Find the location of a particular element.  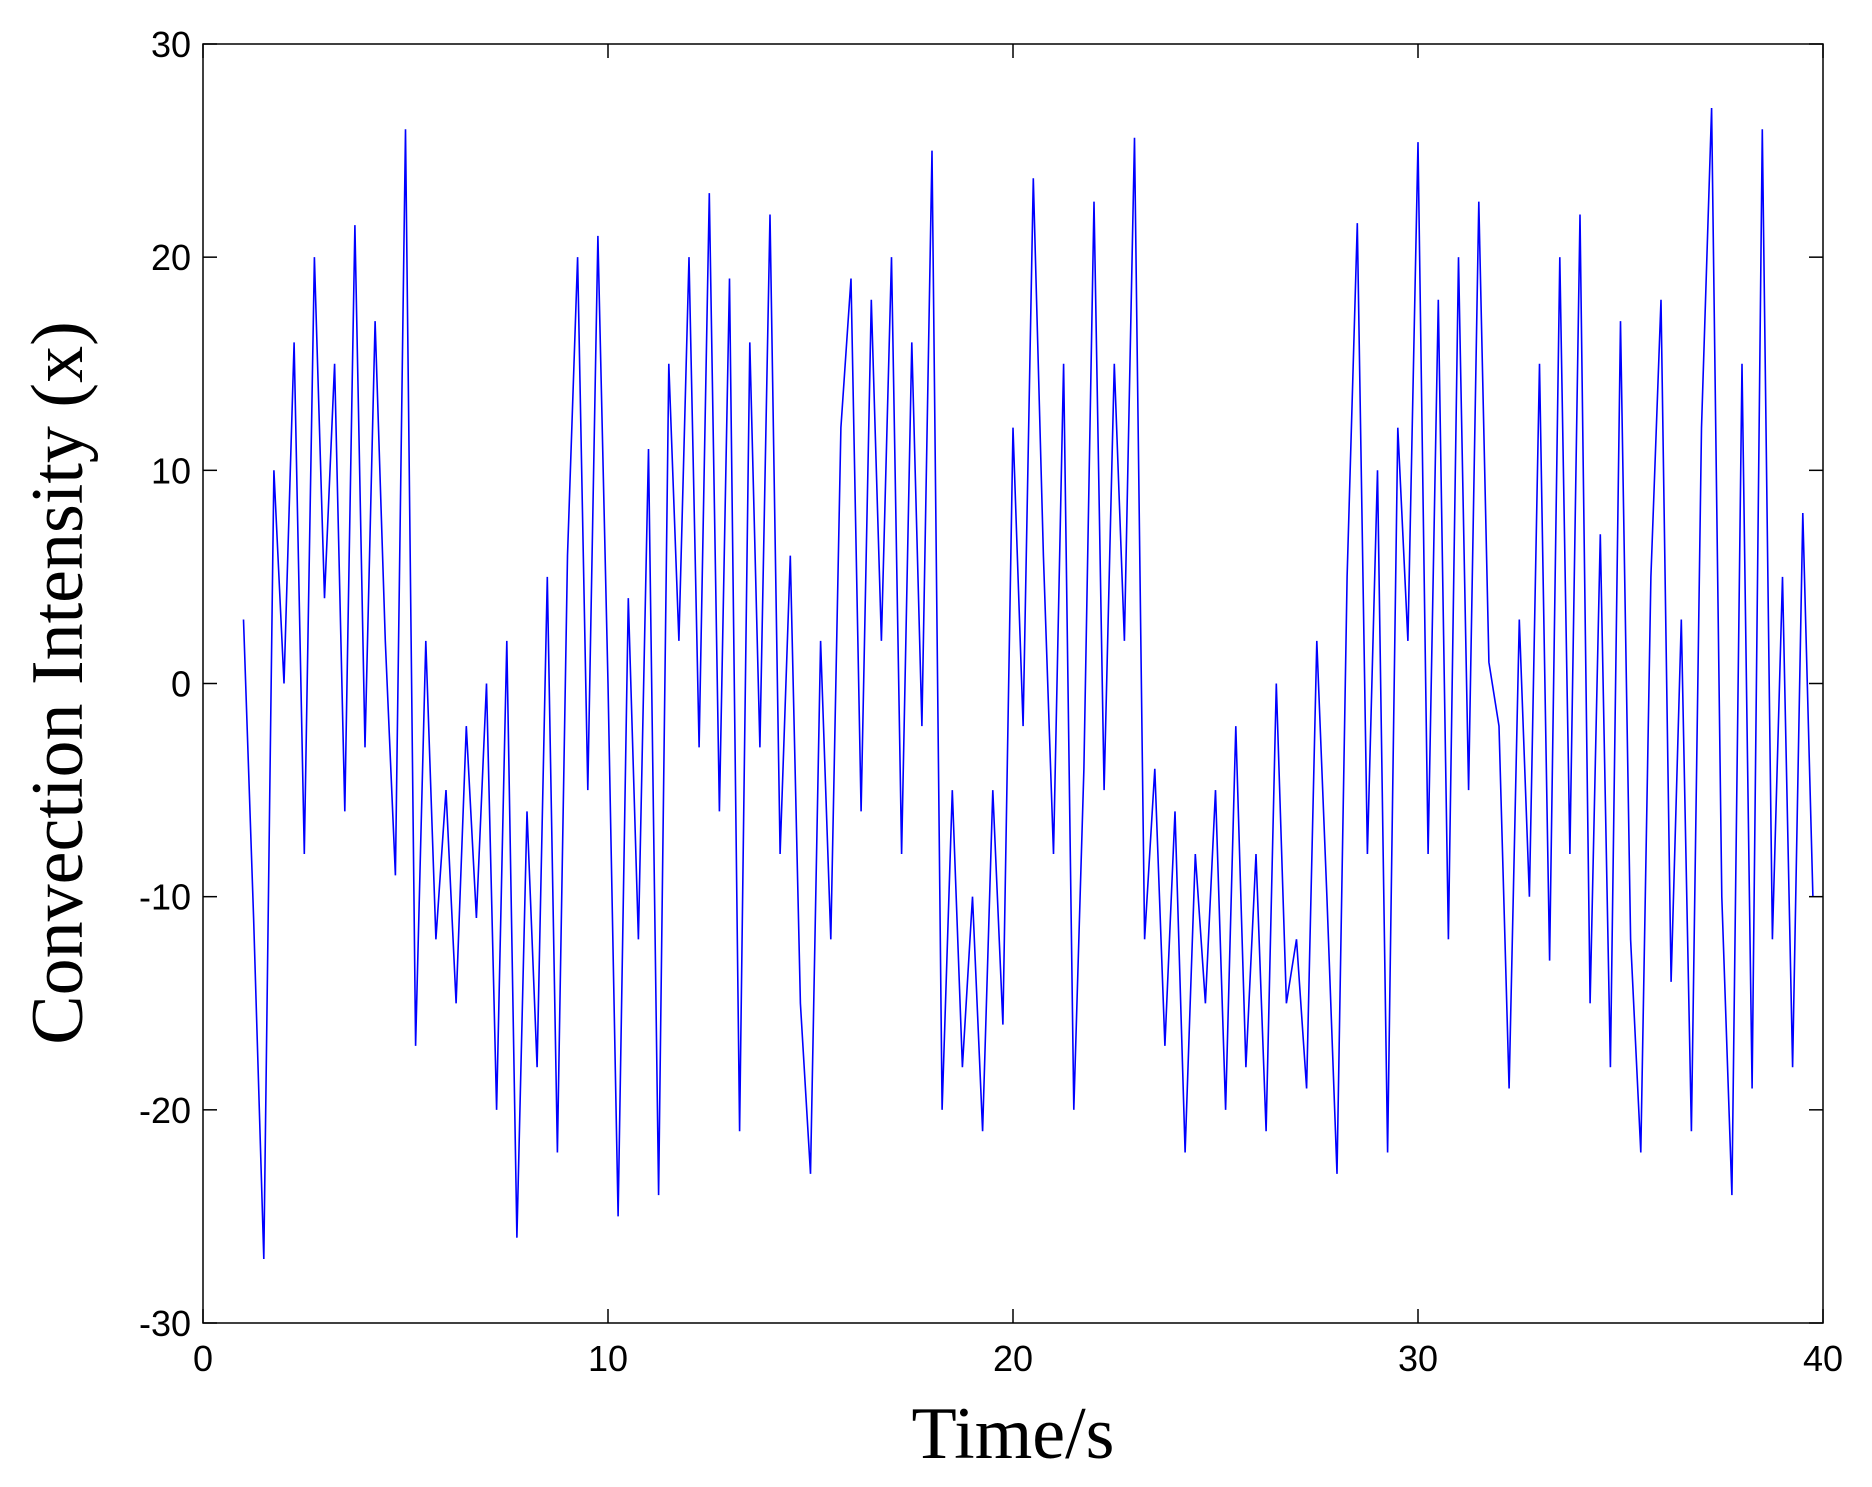

x-tick-label: 10 is located at coordinates (608, 1358).